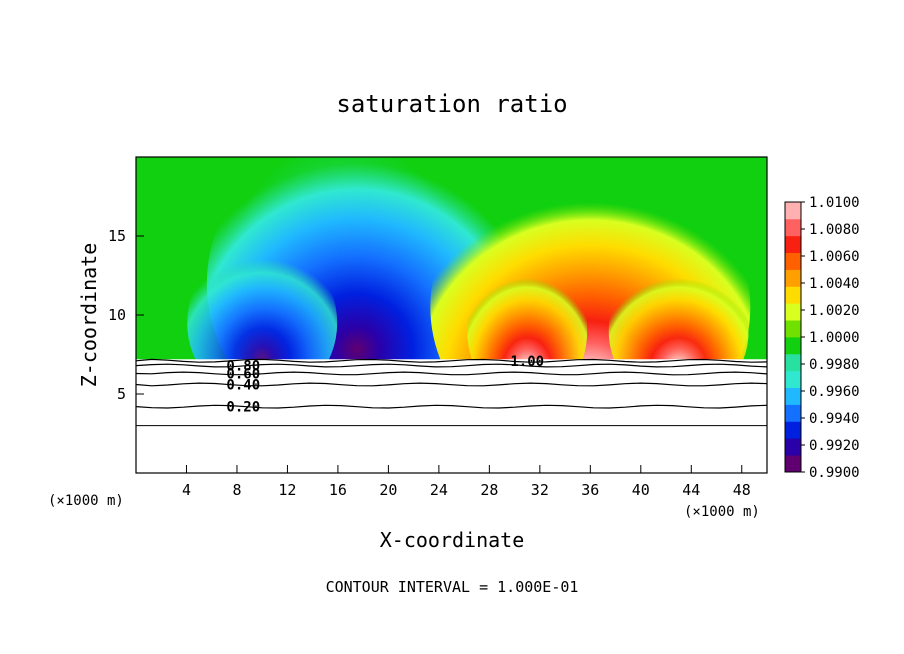 The image size is (904, 654). I want to click on y-axis-ticks: 5 10 15, so click(126, 315).